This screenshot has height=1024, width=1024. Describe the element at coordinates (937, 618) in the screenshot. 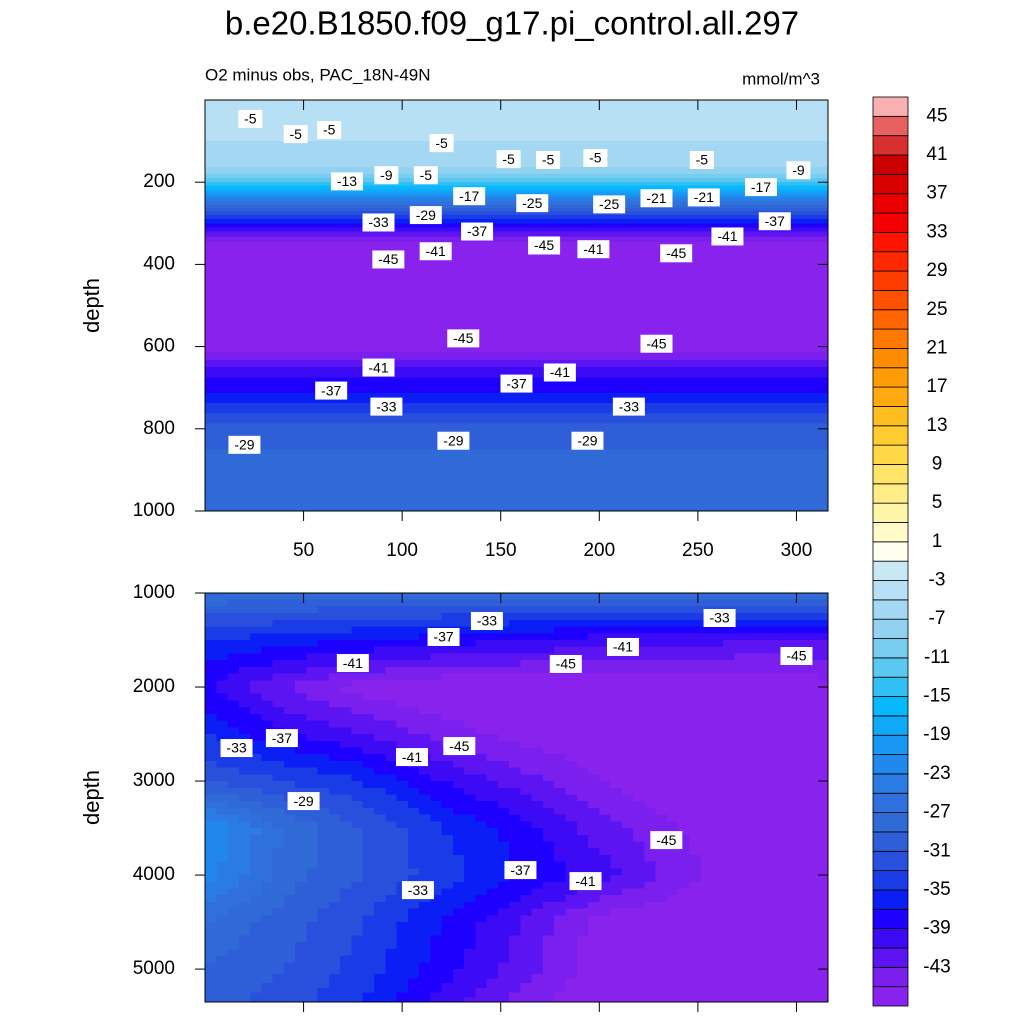

I see `colorbar-label: -7` at that location.